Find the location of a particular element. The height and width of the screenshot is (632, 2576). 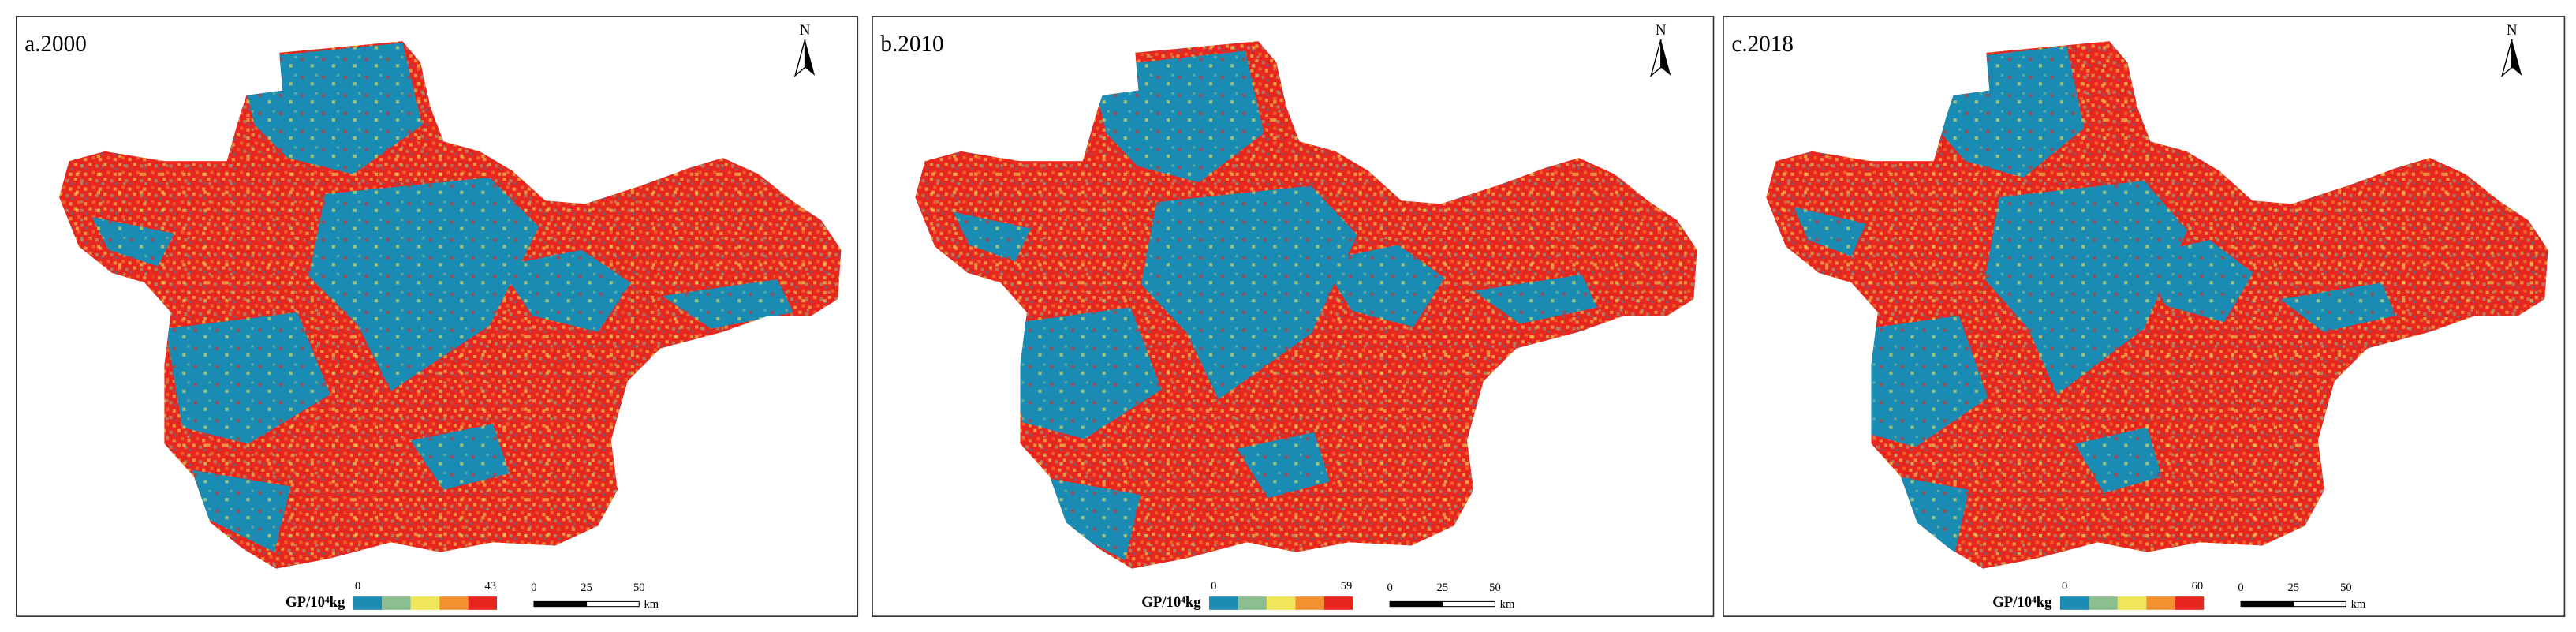

panel-label: a.2000 is located at coordinates (55, 45).